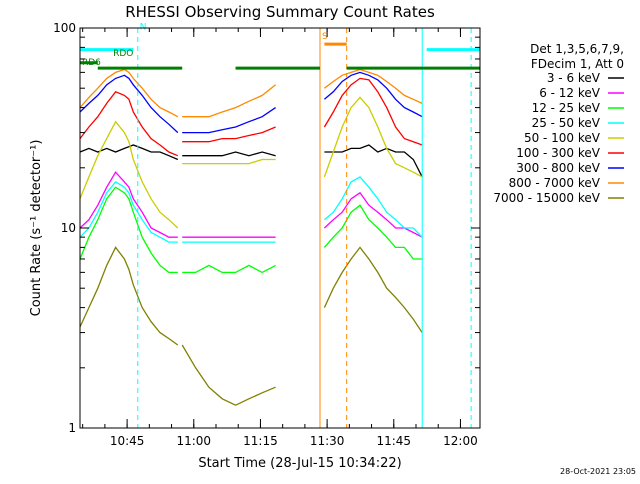 The height and width of the screenshot is (484, 640). What do you see at coordinates (577, 64) in the screenshot?
I see `legend-header-line-2: FDecim 1, Att 0` at bounding box center [577, 64].